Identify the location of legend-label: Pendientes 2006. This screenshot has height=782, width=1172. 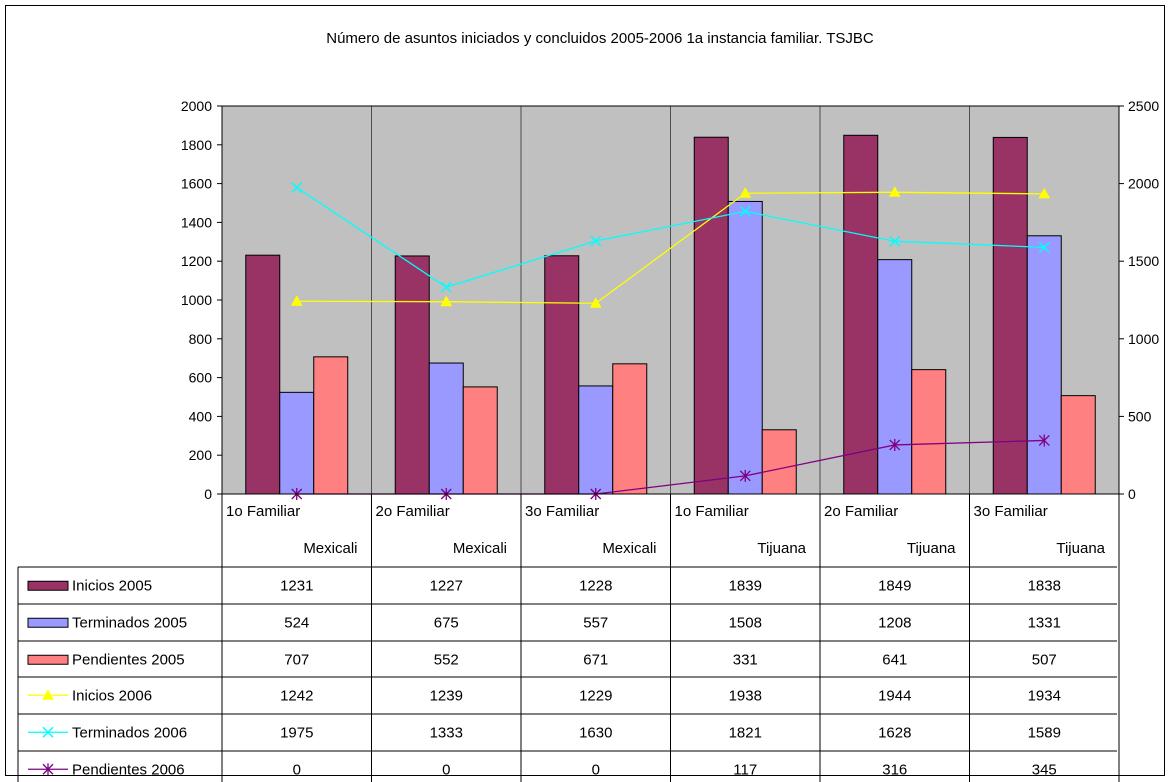
(128, 769).